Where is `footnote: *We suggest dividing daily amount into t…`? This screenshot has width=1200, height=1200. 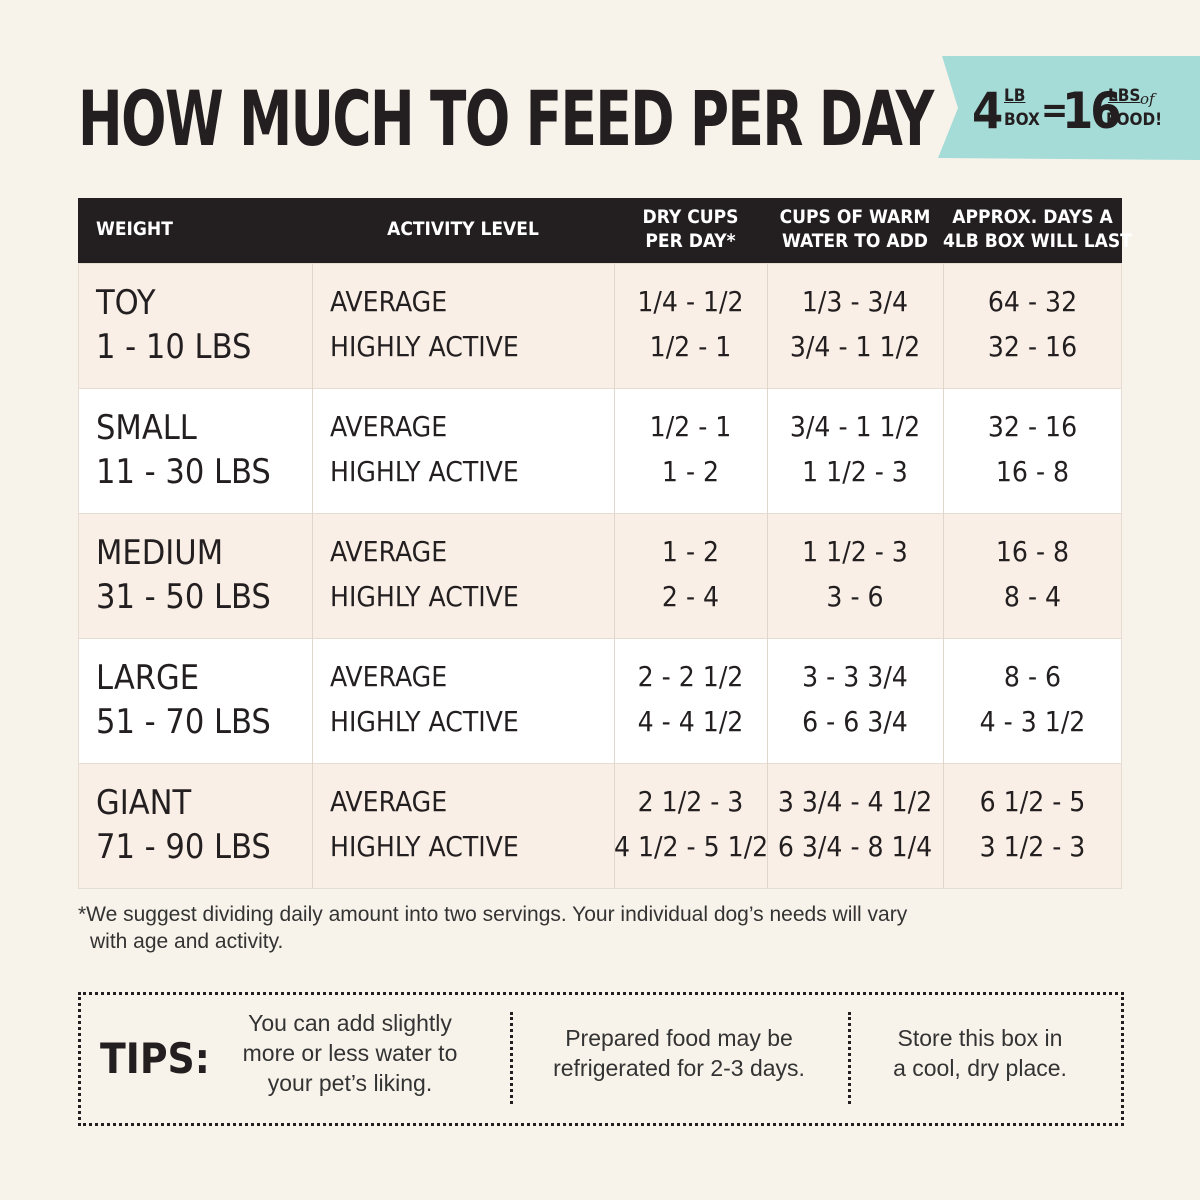
footnote: *We suggest dividing daily amount into t… is located at coordinates (493, 914).